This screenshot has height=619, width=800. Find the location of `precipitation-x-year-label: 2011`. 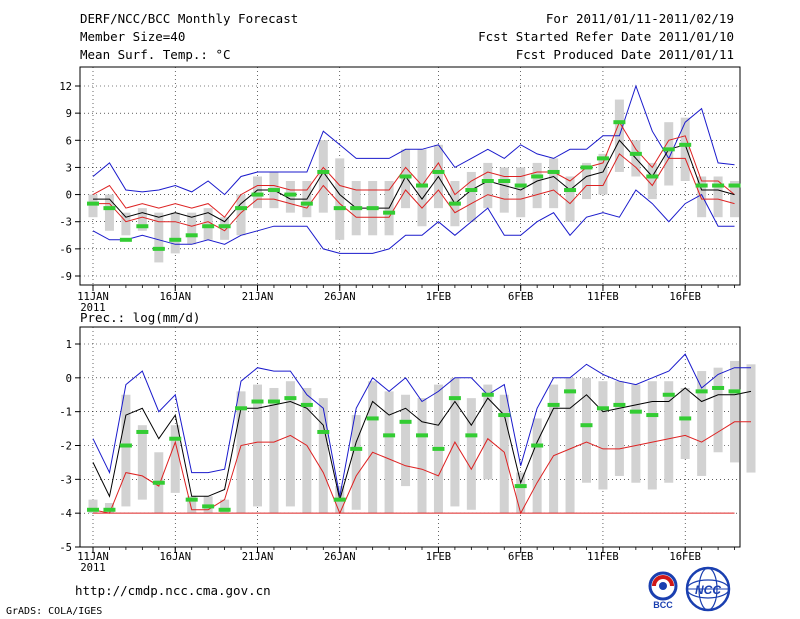

precipitation-x-year-label: 2011 is located at coordinates (92, 568).